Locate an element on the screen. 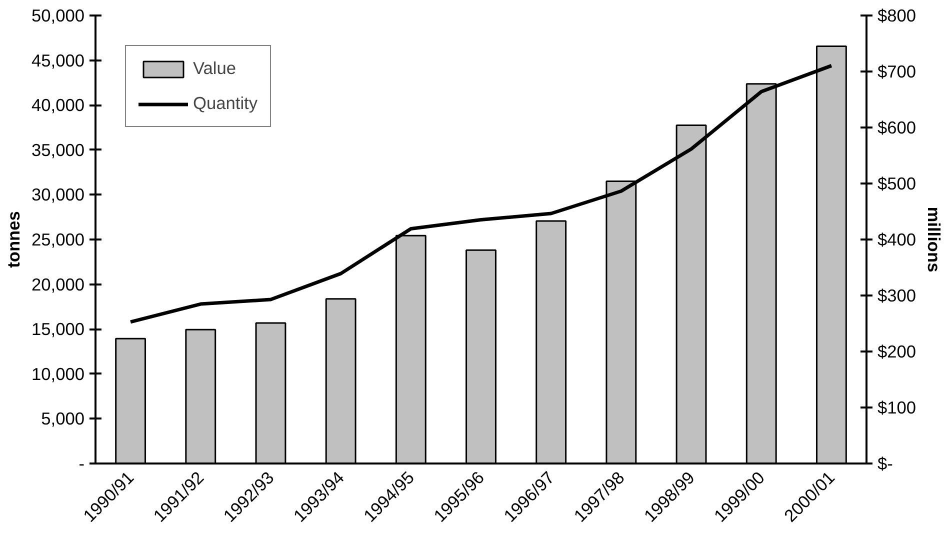 This screenshot has height=535, width=947. y-tick-label: - is located at coordinates (81, 464).